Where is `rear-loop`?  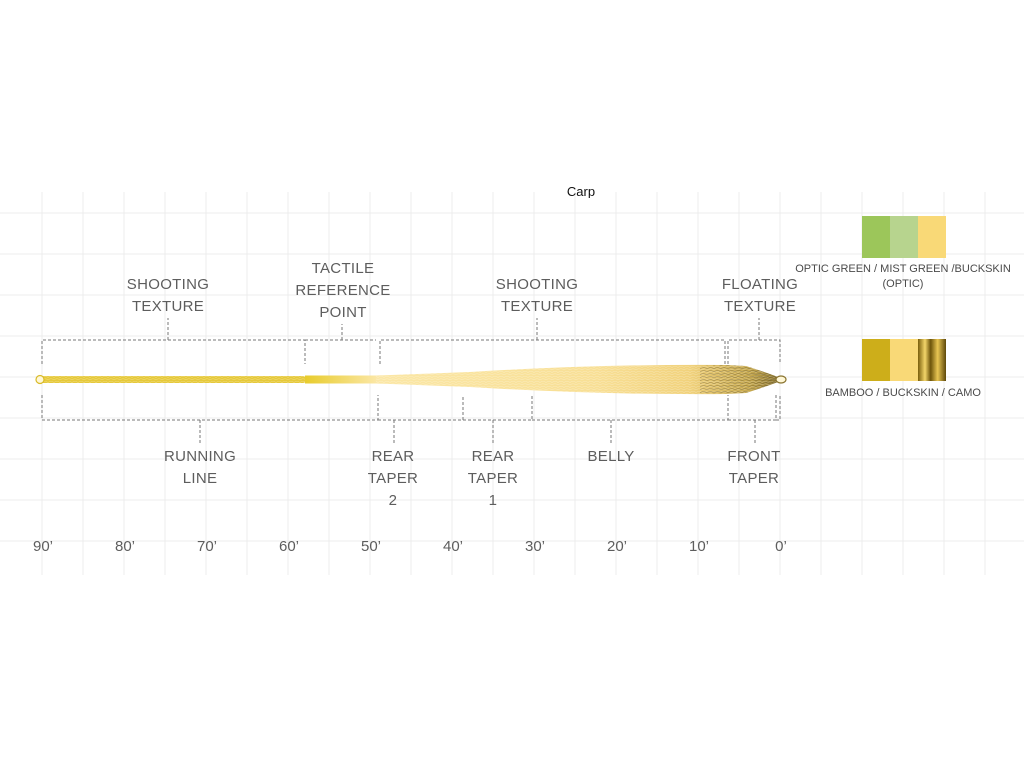 rear-loop is located at coordinates (40, 379).